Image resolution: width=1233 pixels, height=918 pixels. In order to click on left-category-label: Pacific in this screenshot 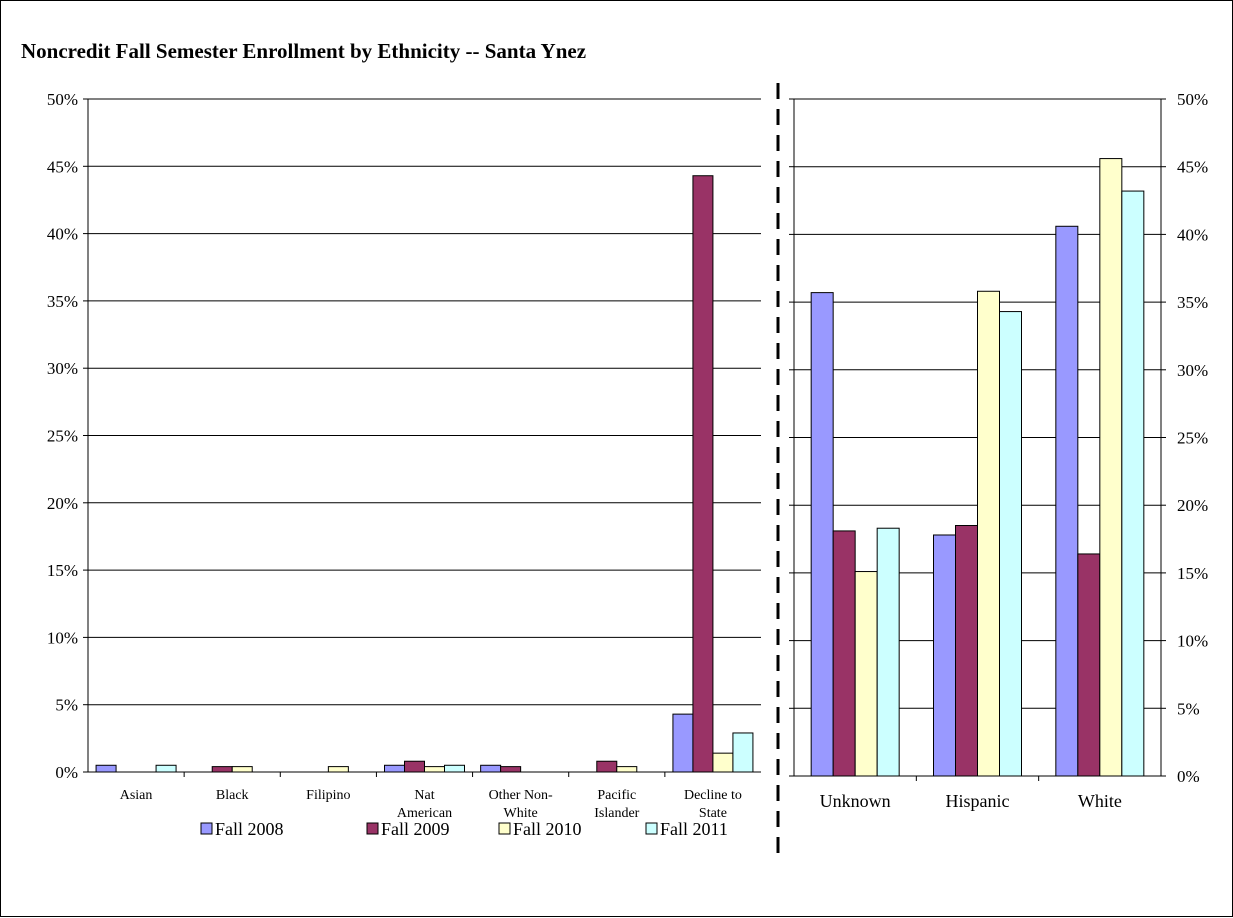, I will do `click(616, 795)`.